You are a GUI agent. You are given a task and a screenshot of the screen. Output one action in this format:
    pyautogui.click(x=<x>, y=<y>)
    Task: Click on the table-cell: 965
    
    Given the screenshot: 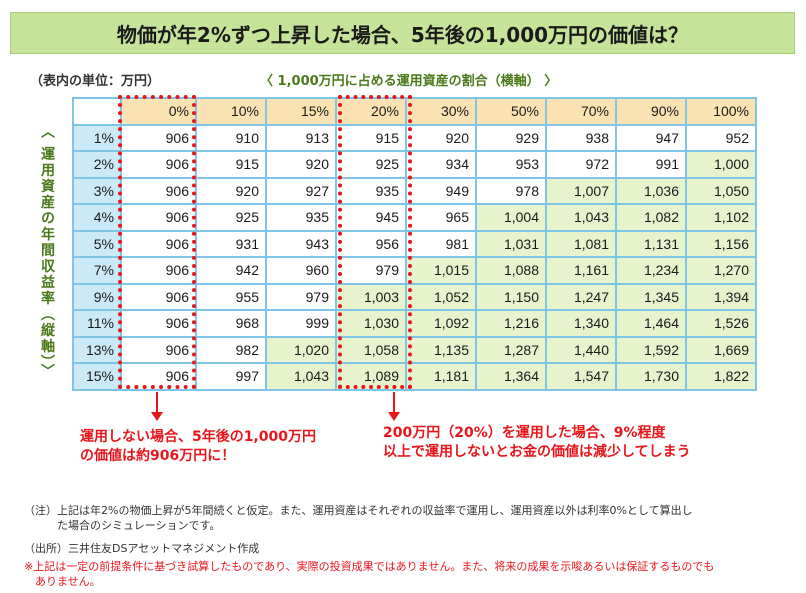 What is the action you would take?
    pyautogui.click(x=441, y=217)
    